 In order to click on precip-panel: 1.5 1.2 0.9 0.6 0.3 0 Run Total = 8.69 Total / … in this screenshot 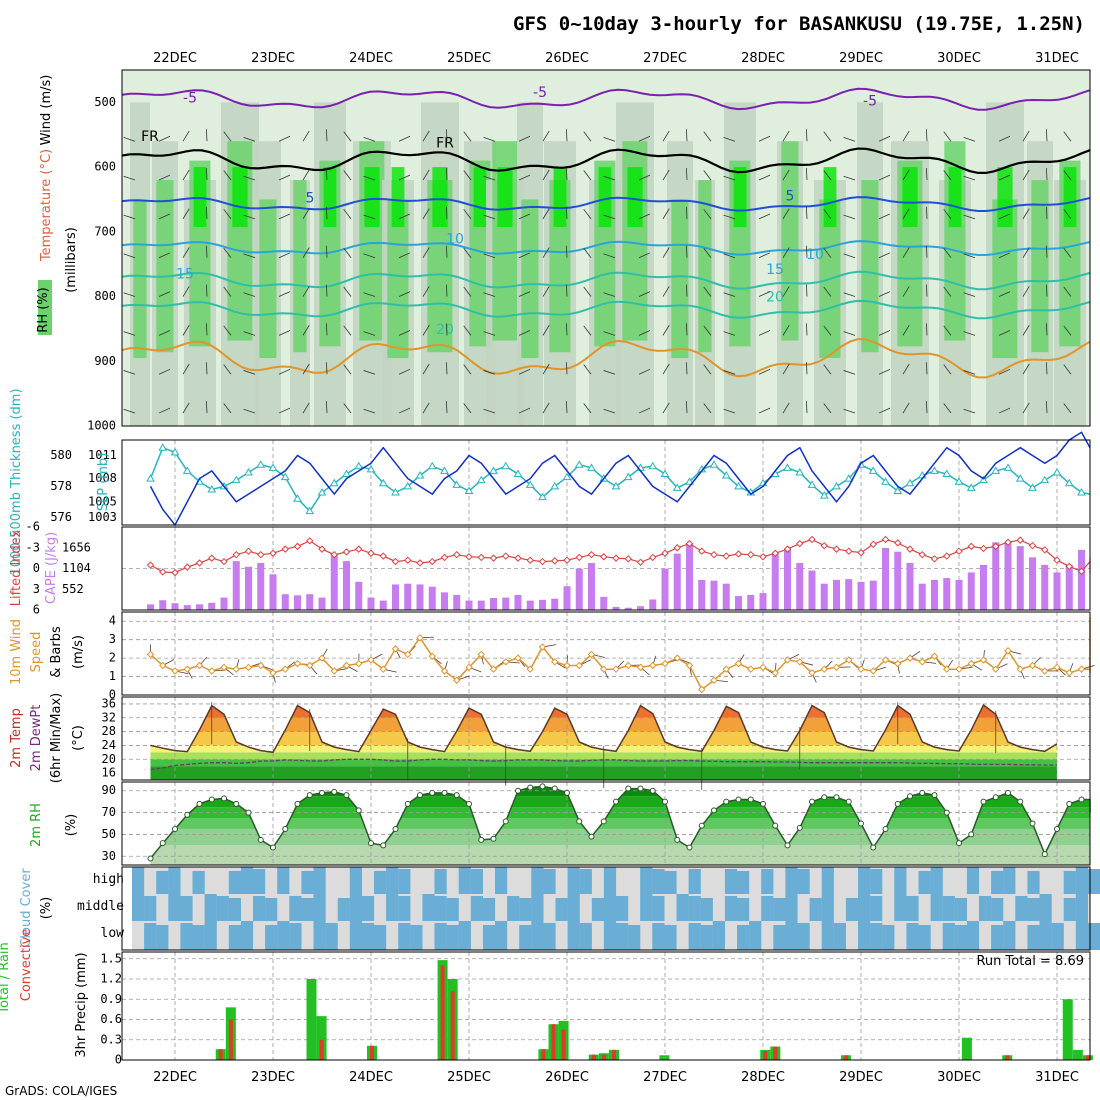, I will do `click(546, 998)`.